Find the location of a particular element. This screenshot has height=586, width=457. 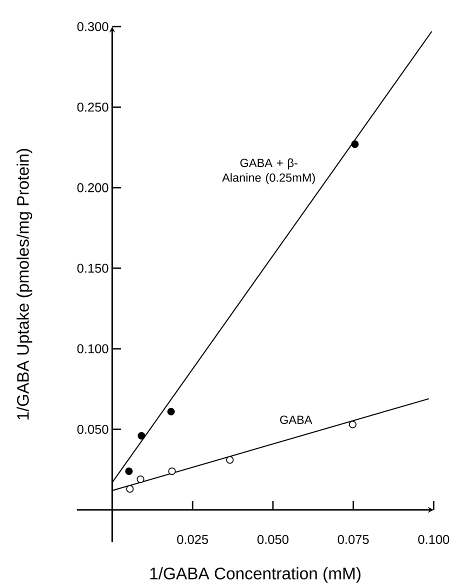

series-label: GABA is located at coordinates (296, 420).